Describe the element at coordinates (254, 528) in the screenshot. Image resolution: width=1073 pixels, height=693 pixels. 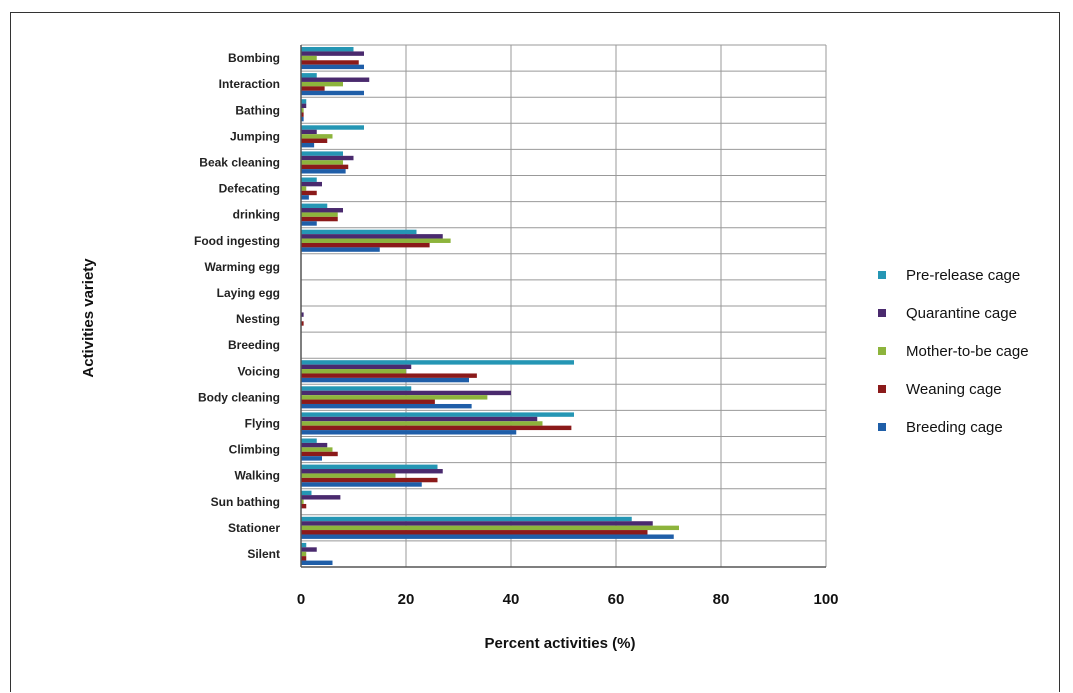
I see `category-label: Stationer` at that location.